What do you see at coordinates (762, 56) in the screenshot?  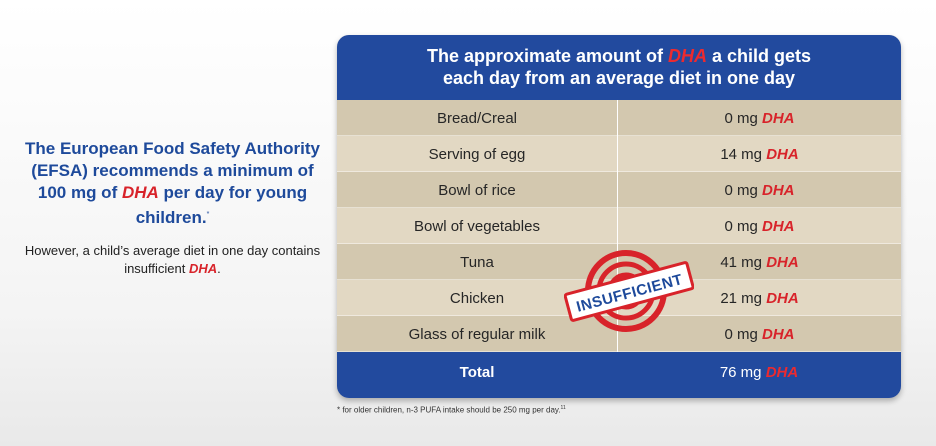 I see `title-text-end: a child gets` at bounding box center [762, 56].